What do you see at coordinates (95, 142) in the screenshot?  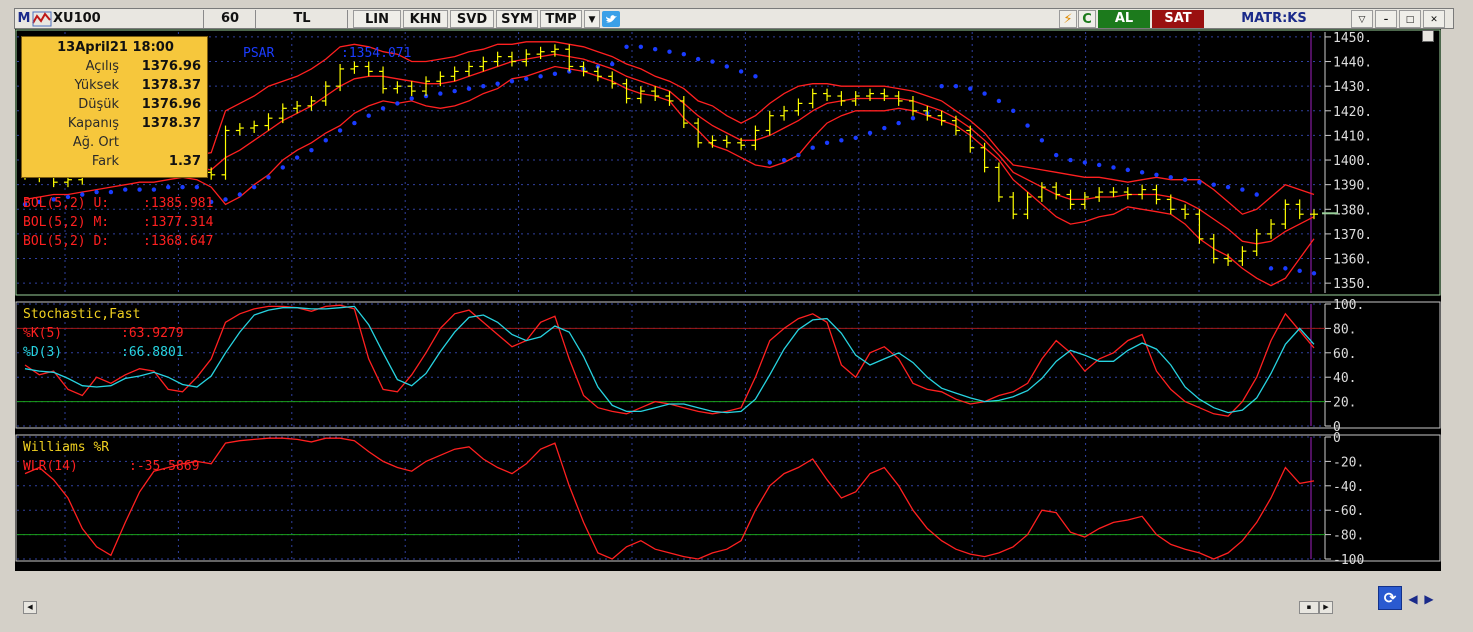 I see `tooltip-label: Ağ. Ort` at bounding box center [95, 142].